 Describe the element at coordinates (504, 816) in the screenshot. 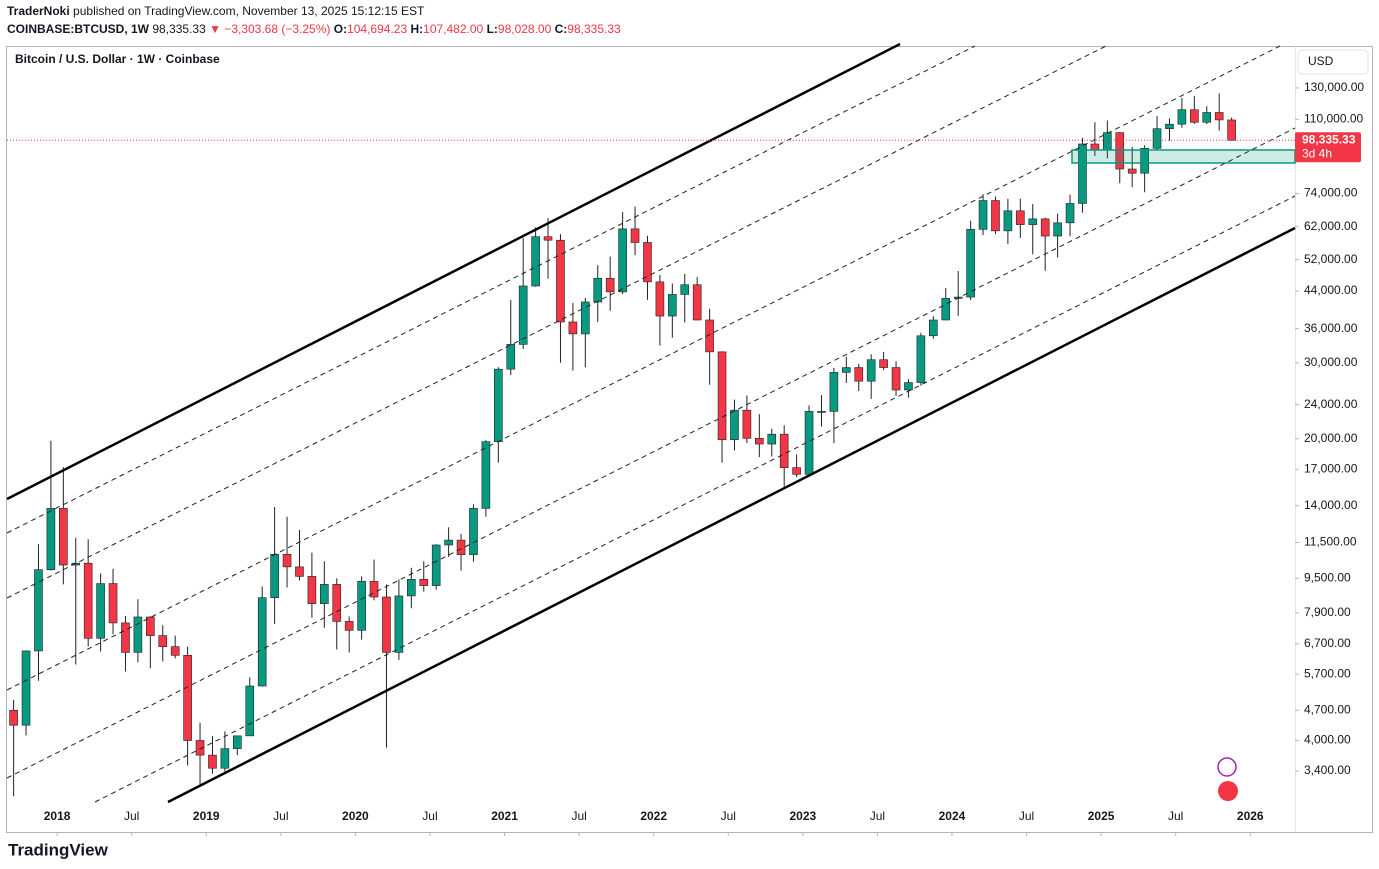

I see `x-tick-label: 2021` at that location.